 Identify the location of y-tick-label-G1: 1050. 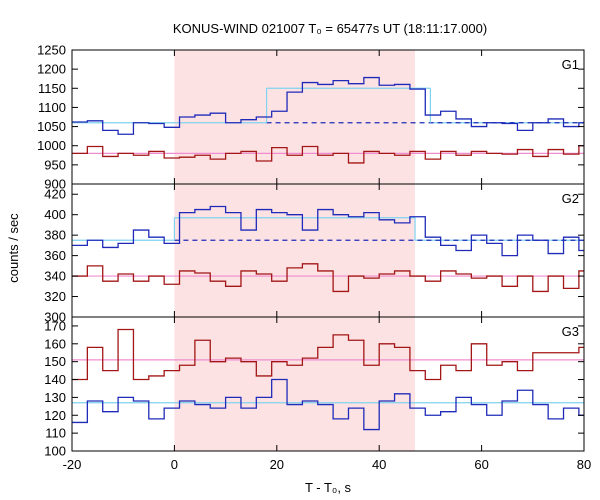
(51, 126).